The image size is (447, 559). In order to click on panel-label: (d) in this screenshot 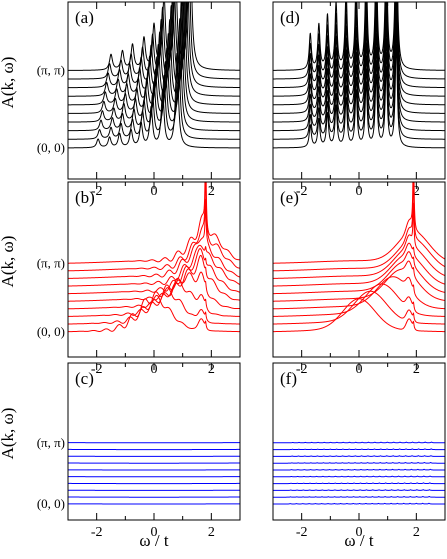, I will do `click(290, 17)`.